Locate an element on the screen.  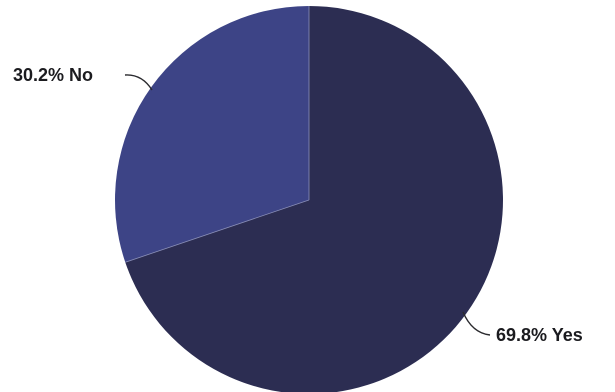
leader-line-yes is located at coordinates (476, 323).